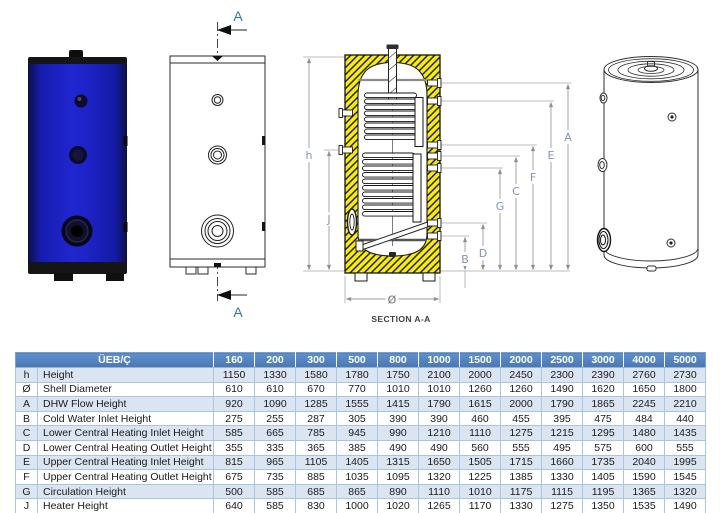 The width and height of the screenshot is (720, 513). Describe the element at coordinates (603, 462) in the screenshot. I see `value-cell: 1735` at that location.